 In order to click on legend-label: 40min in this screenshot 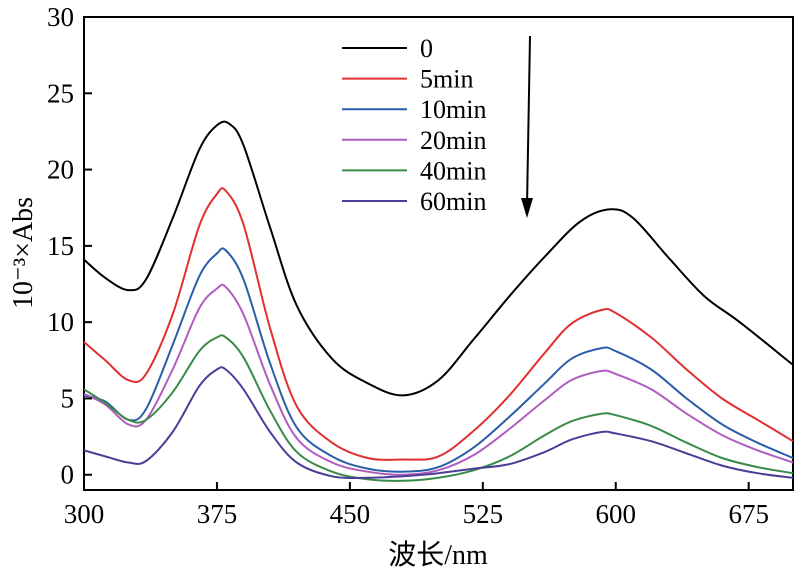, I will do `click(453, 170)`.